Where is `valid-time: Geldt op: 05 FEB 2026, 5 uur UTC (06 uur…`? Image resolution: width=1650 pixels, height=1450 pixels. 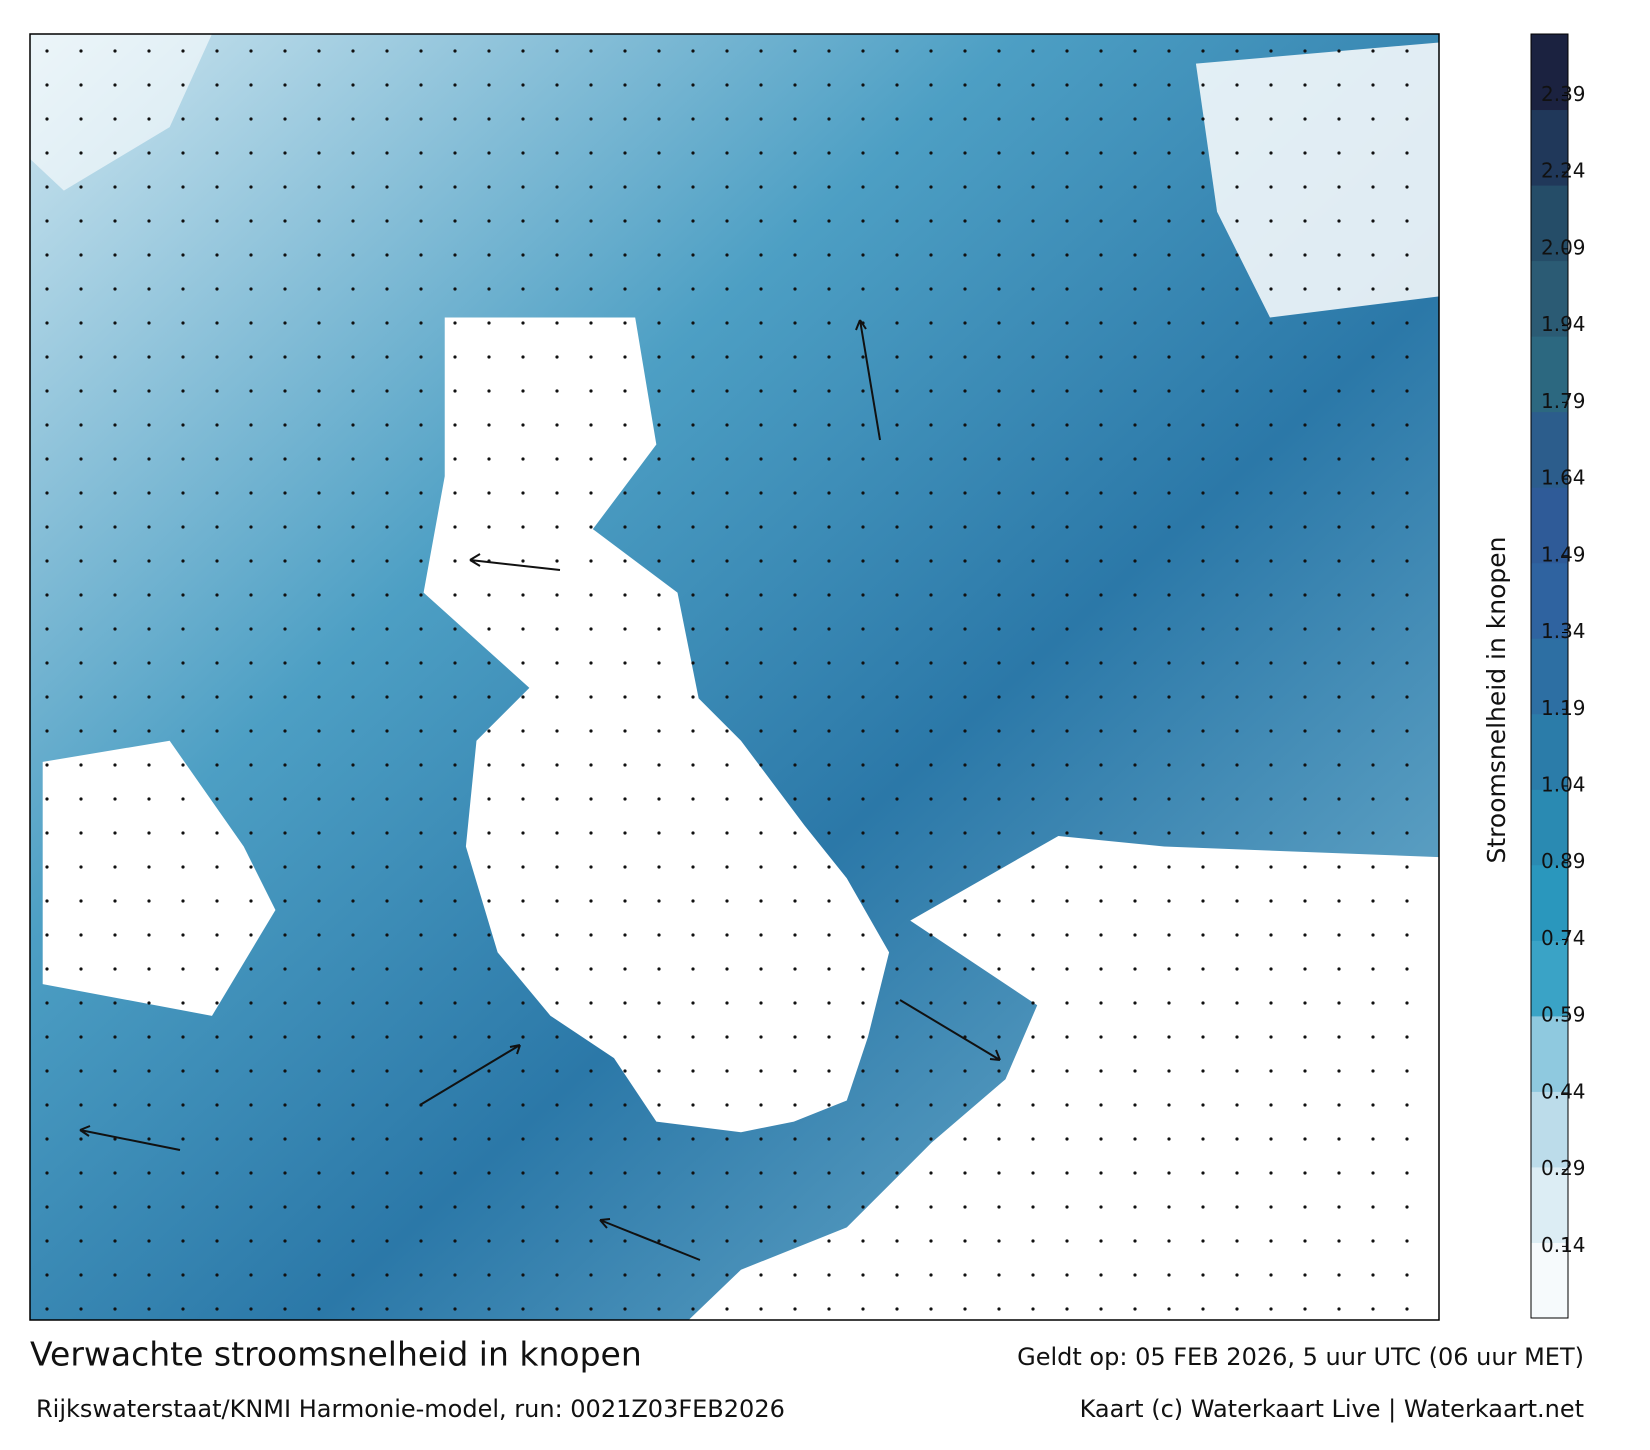
valid-time: Geldt op: 05 FEB 2026, 5 uur UTC (06 uur… is located at coordinates (1300, 1357).